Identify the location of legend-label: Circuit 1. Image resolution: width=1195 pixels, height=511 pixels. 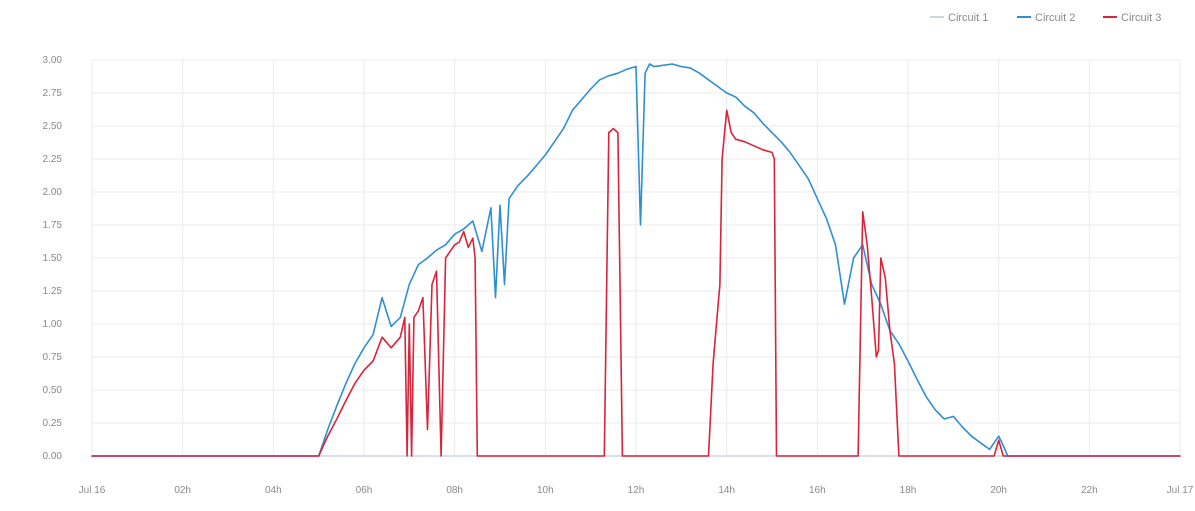
(968, 18).